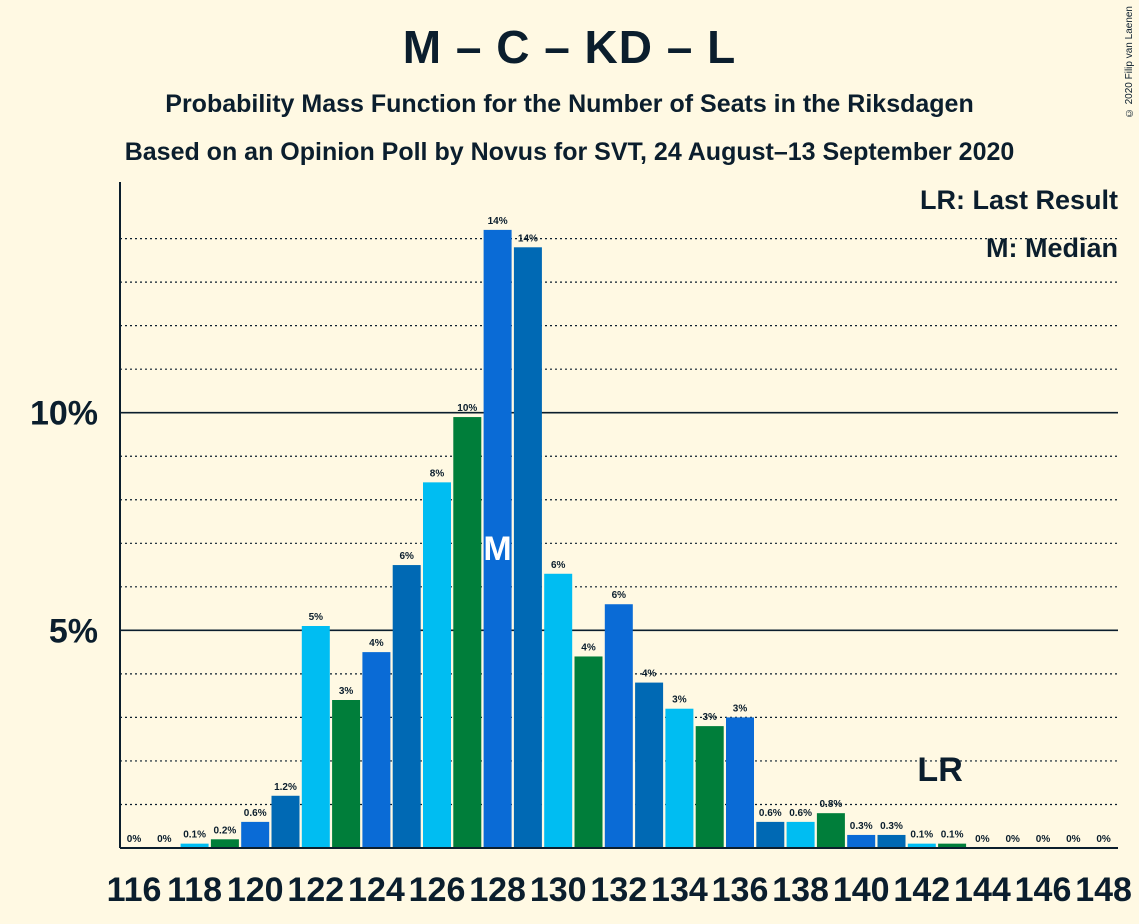  I want to click on x-tick-label: 132, so click(618, 890).